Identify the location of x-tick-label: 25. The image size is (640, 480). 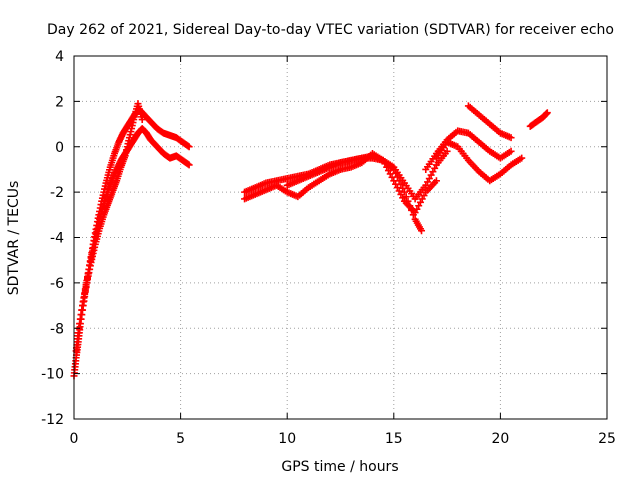
(607, 439).